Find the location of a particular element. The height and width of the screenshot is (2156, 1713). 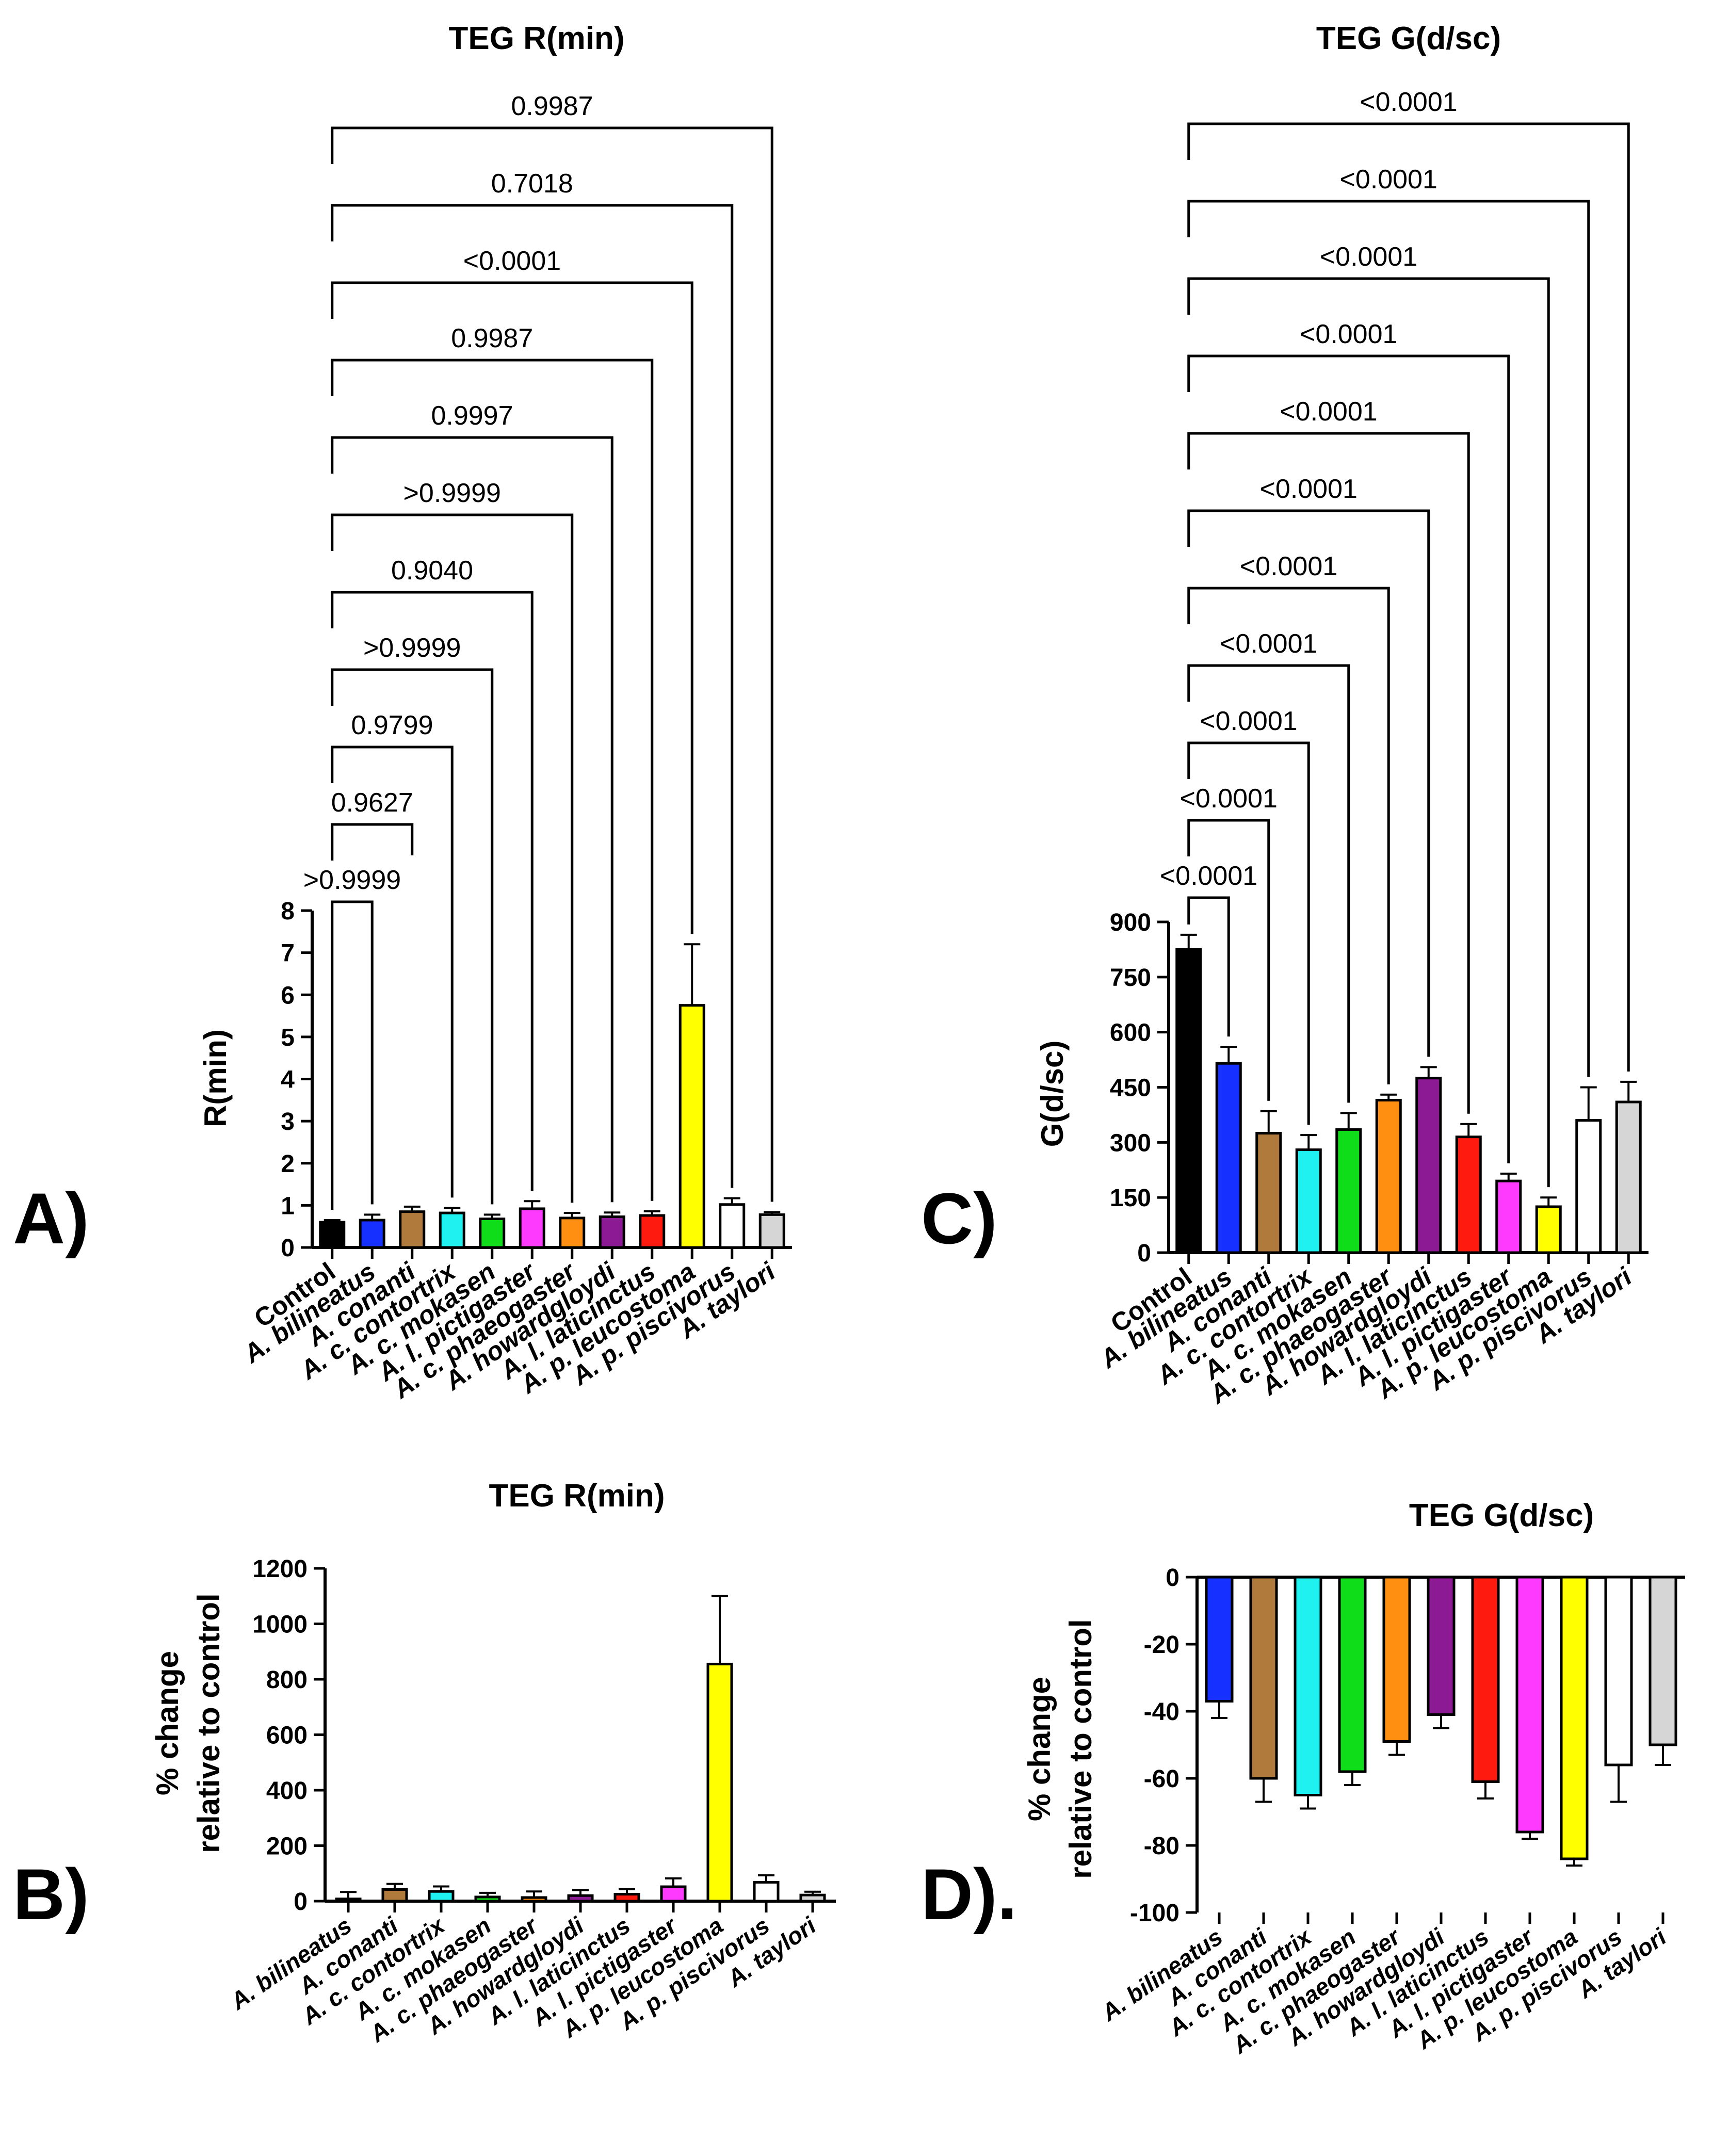

panel-c-bar-a-c-phaeogaster is located at coordinates (1389, 1176).